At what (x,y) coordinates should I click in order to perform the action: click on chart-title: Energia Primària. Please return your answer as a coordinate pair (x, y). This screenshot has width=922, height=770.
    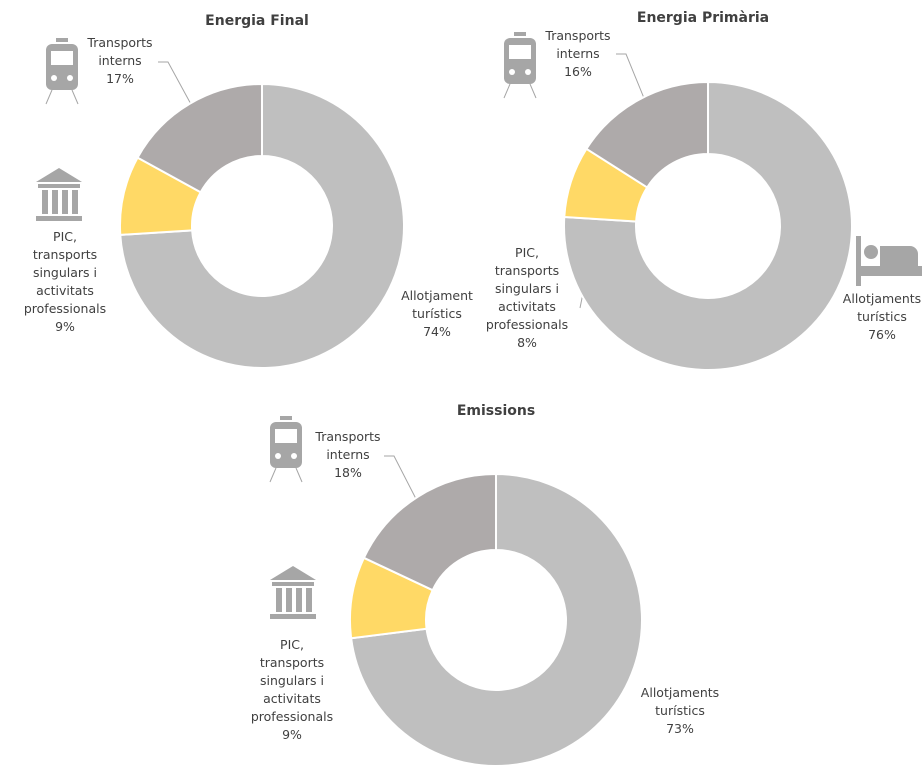
    Looking at the image, I should click on (703, 18).